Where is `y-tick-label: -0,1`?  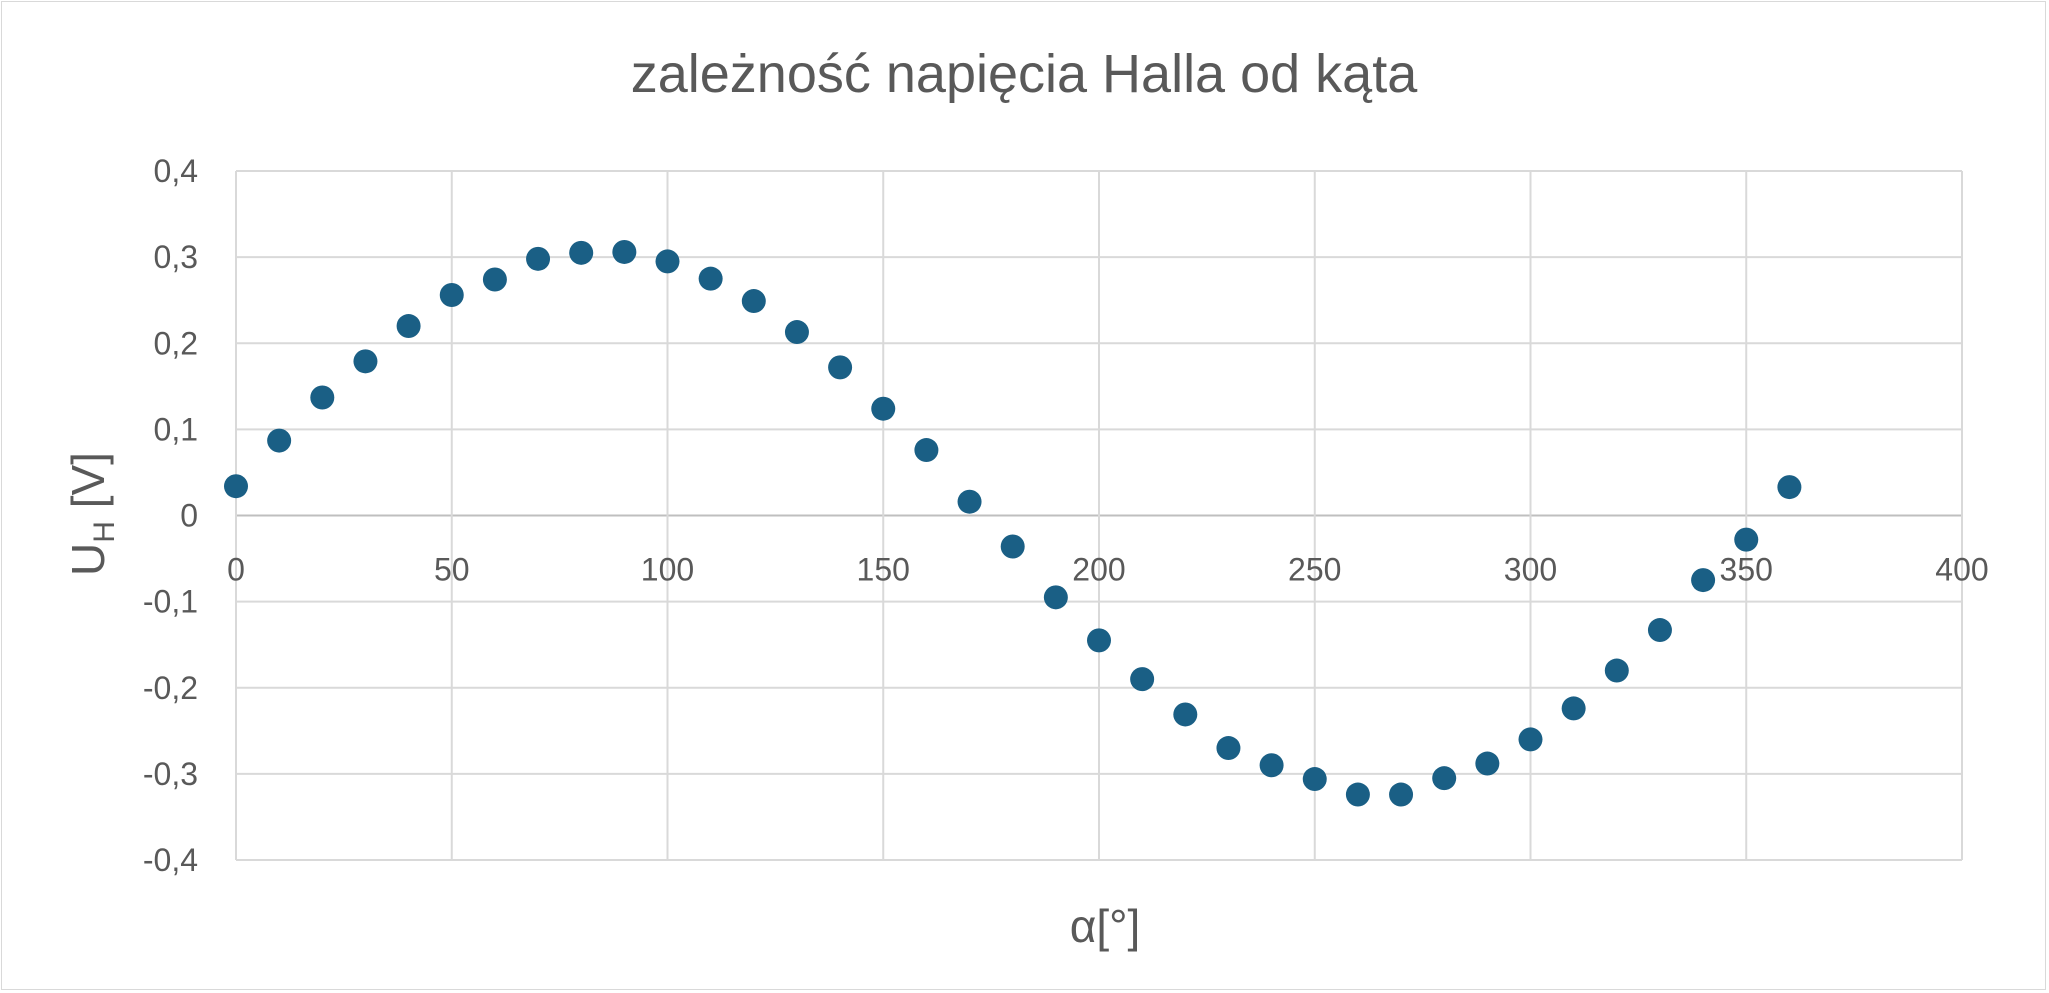 y-tick-label: -0,1 is located at coordinates (170, 602).